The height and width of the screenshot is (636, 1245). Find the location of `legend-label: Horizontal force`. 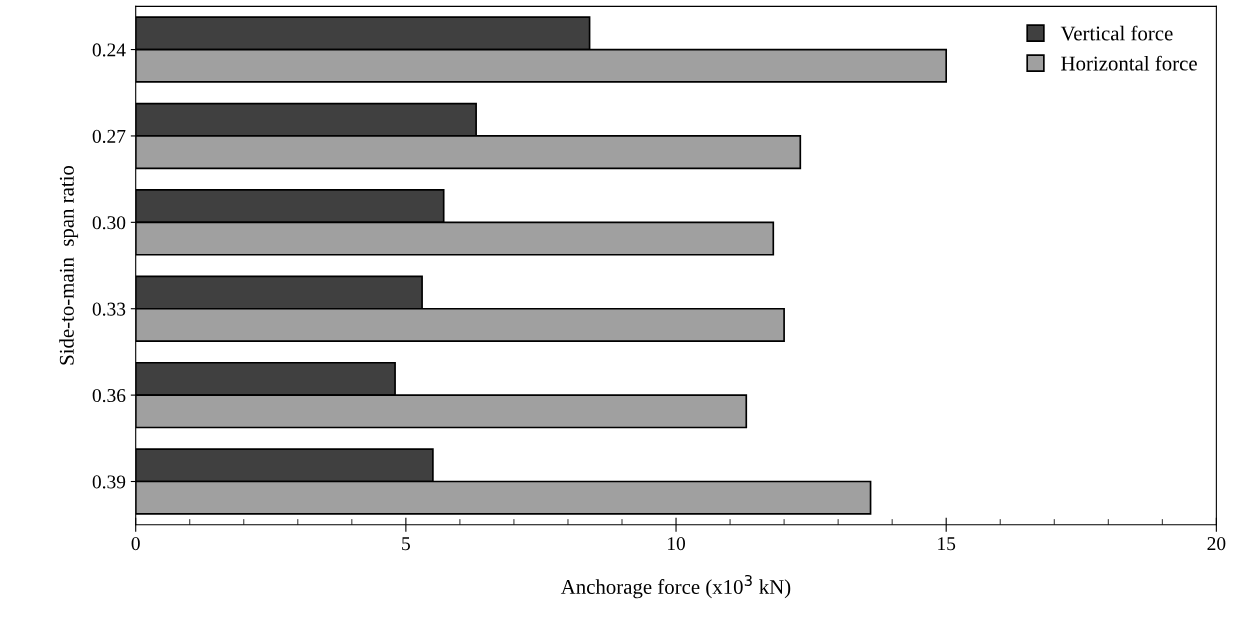

legend-label: Horizontal force is located at coordinates (1129, 63).